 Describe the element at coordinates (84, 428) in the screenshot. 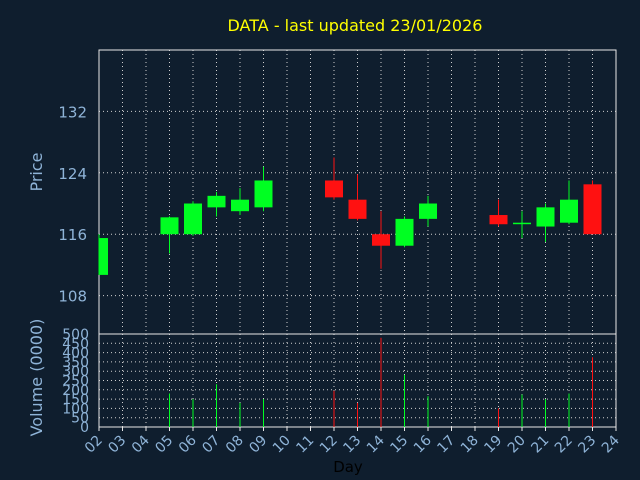

I see `volume-tick-label: 0` at that location.